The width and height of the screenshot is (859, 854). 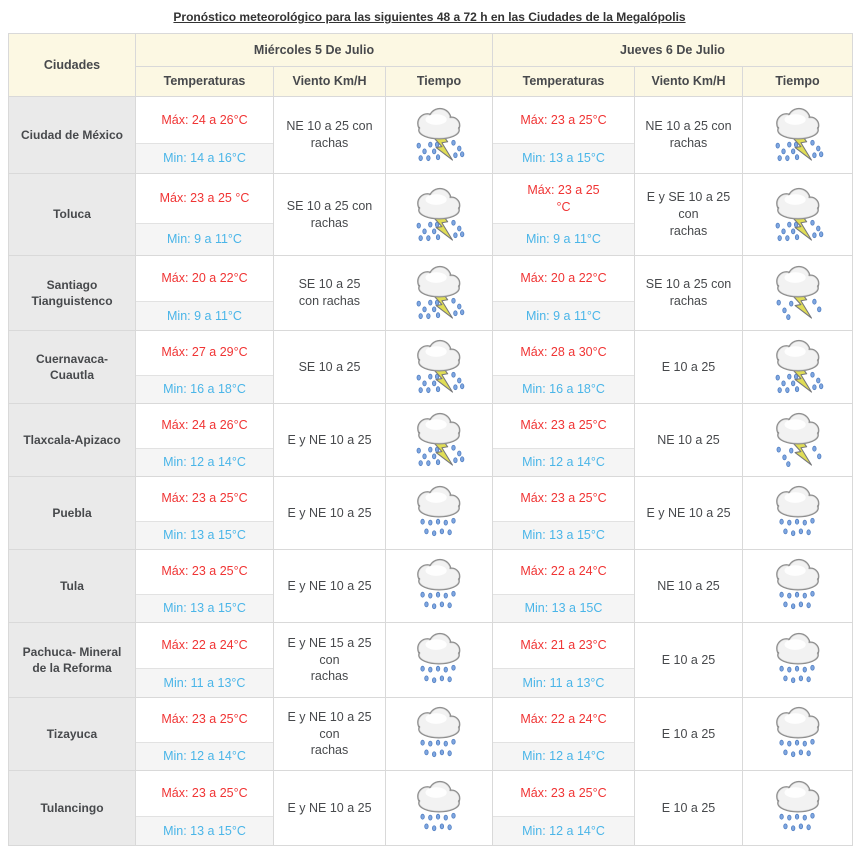 I want to click on city-name: Pachuca- Mineral de la Reforma, so click(x=72, y=660).